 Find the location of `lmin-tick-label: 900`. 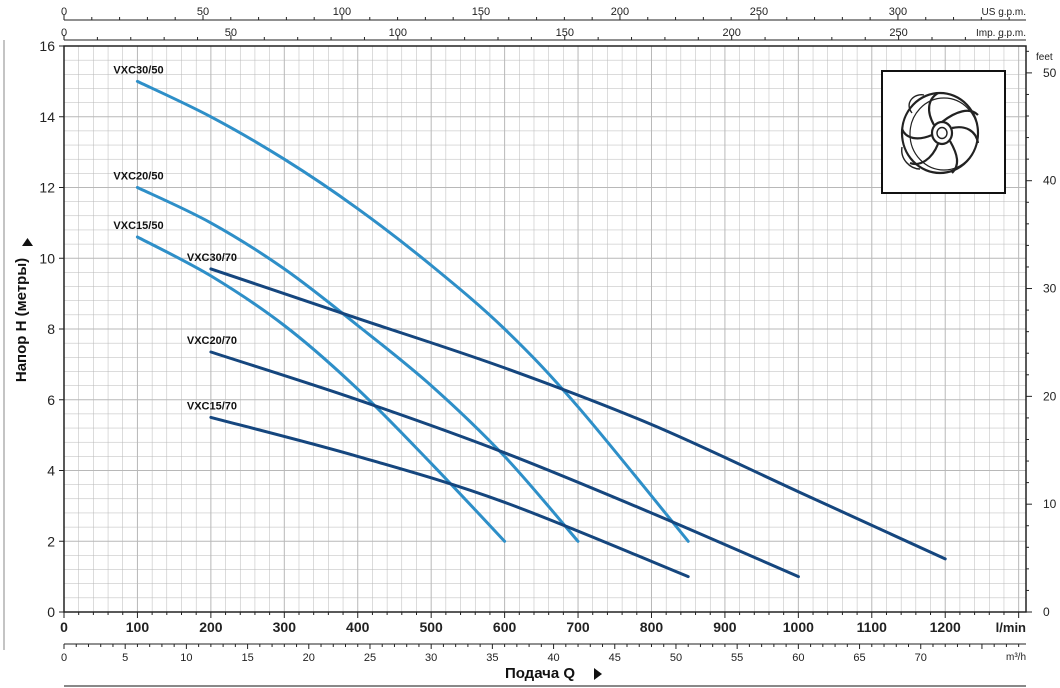

lmin-tick-label: 900 is located at coordinates (725, 627).